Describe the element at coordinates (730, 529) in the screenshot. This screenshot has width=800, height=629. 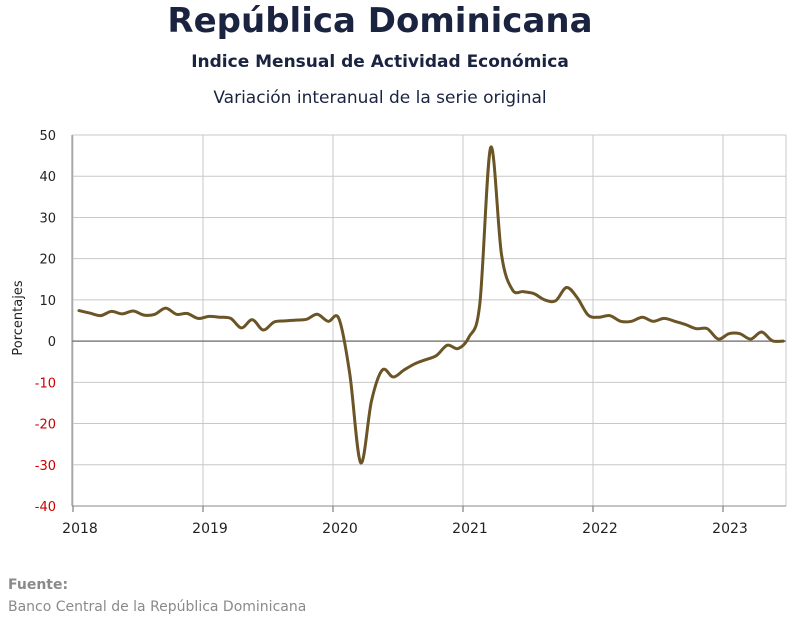
I see `x-tick-label: 2023` at that location.